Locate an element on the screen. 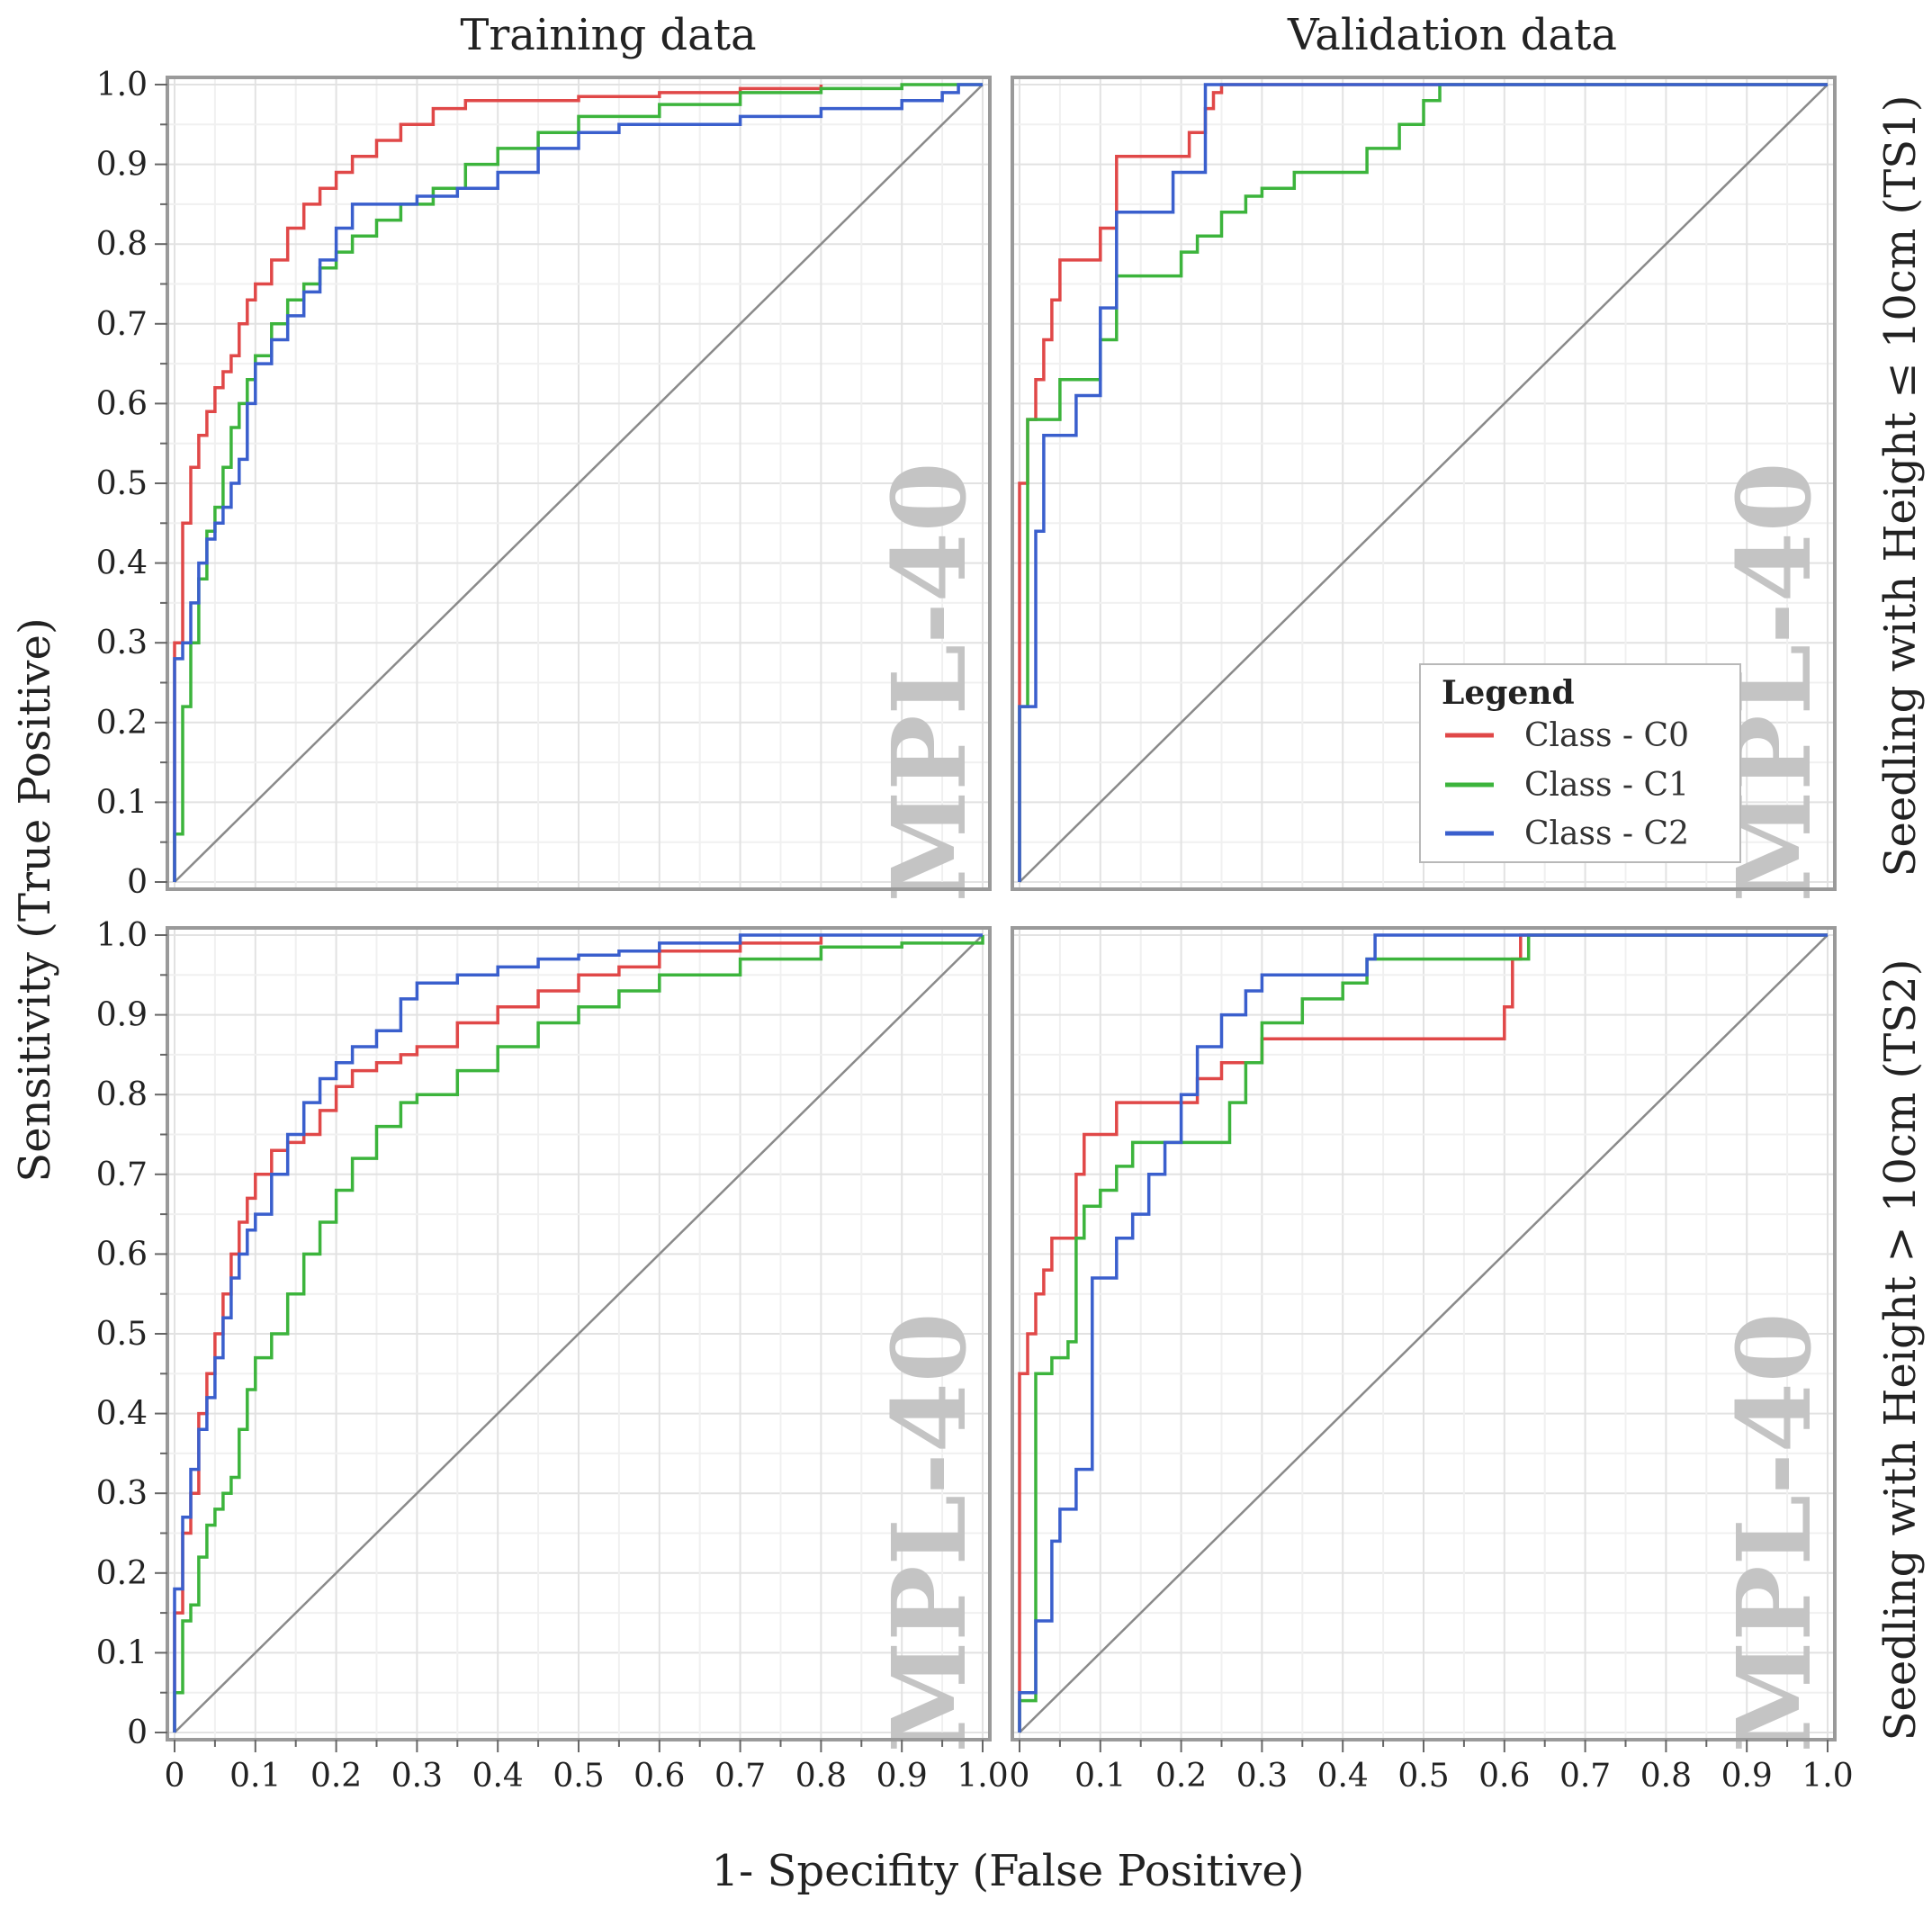  column-title-validation: Validation data is located at coordinates (1452, 35).